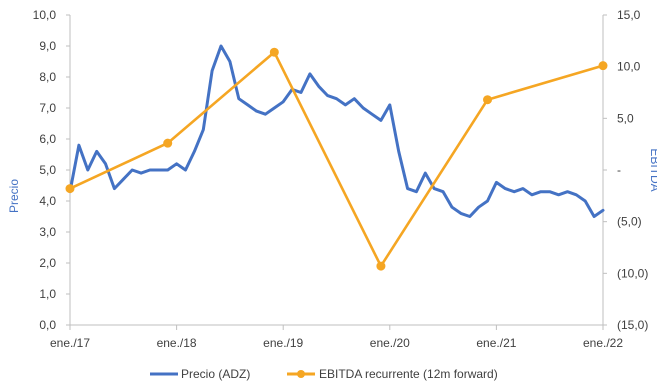 Image resolution: width=657 pixels, height=381 pixels. Describe the element at coordinates (47, 263) in the screenshot. I see `y-tick-label: 2,0` at that location.